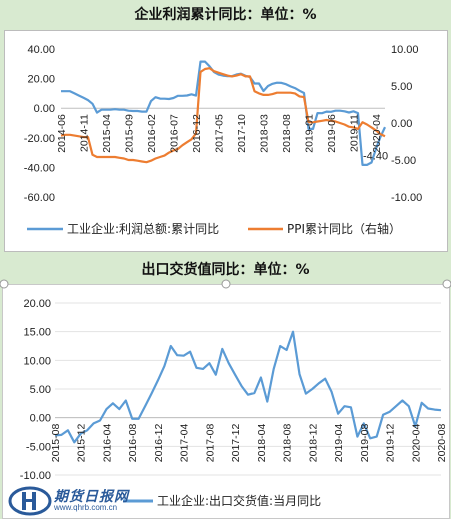  What do you see at coordinates (82, 443) in the screenshot?
I see `x-tick-label: 2015-12` at bounding box center [82, 443].